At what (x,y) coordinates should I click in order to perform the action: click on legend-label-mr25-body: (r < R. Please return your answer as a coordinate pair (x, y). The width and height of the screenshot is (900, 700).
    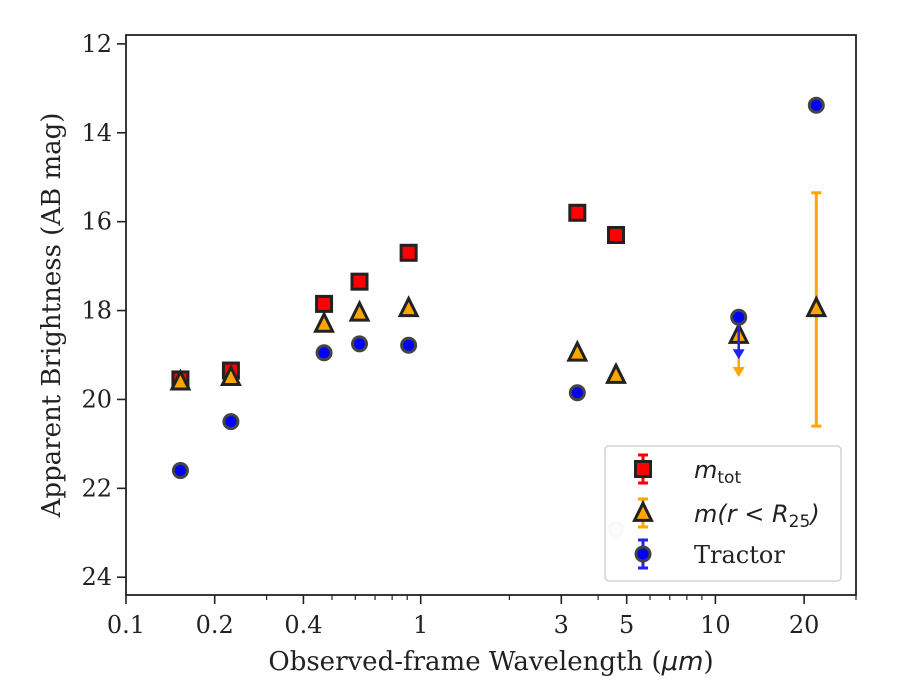
    Looking at the image, I should click on (752, 514).